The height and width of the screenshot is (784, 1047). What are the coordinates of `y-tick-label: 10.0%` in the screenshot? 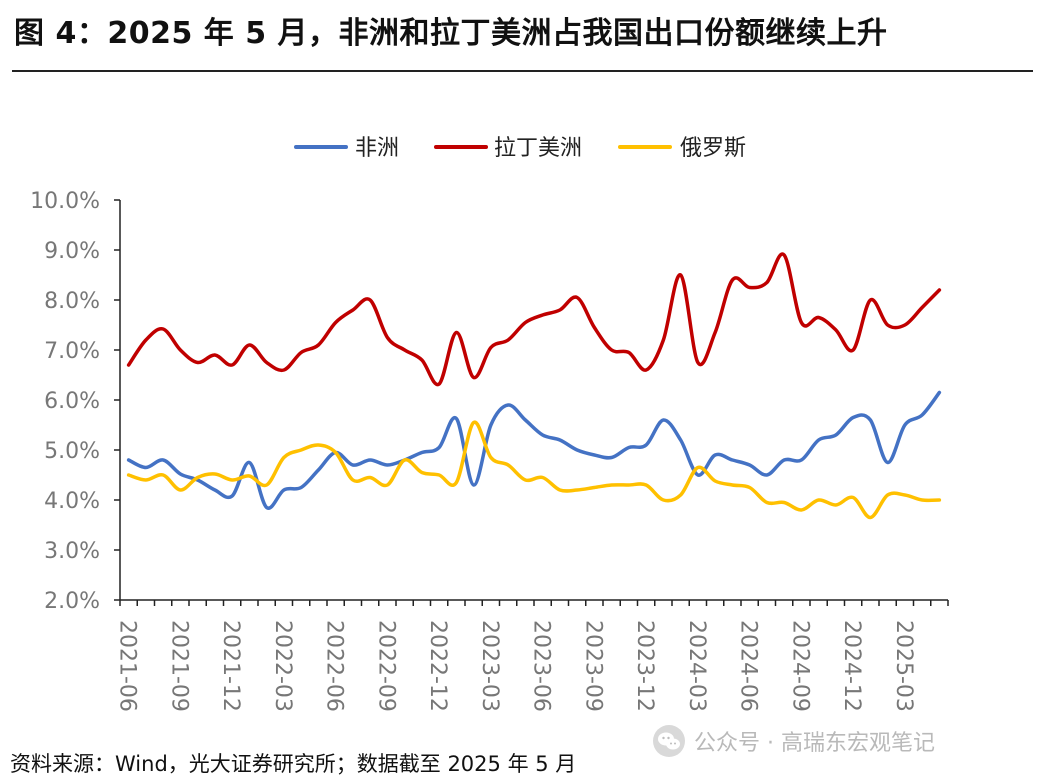 It's located at (65, 201).